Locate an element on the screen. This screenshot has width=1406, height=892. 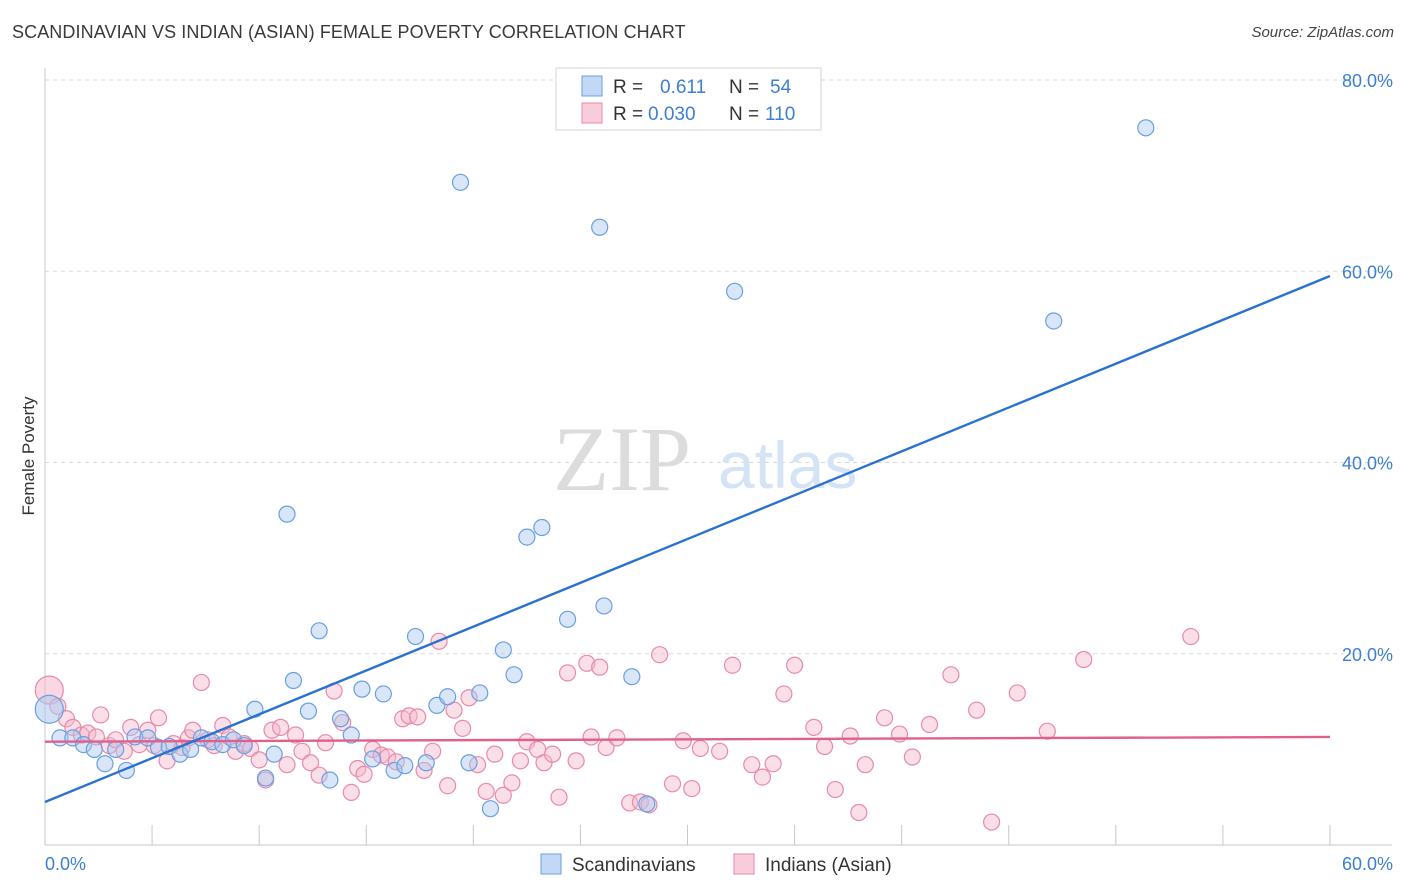
y-tick-label: 80.0% is located at coordinates (1367, 81).